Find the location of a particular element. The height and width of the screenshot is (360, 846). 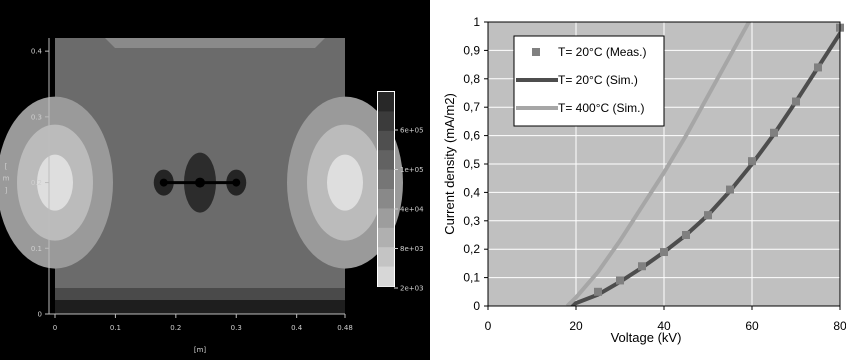

y-tick-label: 0.3 is located at coordinates (36, 117).